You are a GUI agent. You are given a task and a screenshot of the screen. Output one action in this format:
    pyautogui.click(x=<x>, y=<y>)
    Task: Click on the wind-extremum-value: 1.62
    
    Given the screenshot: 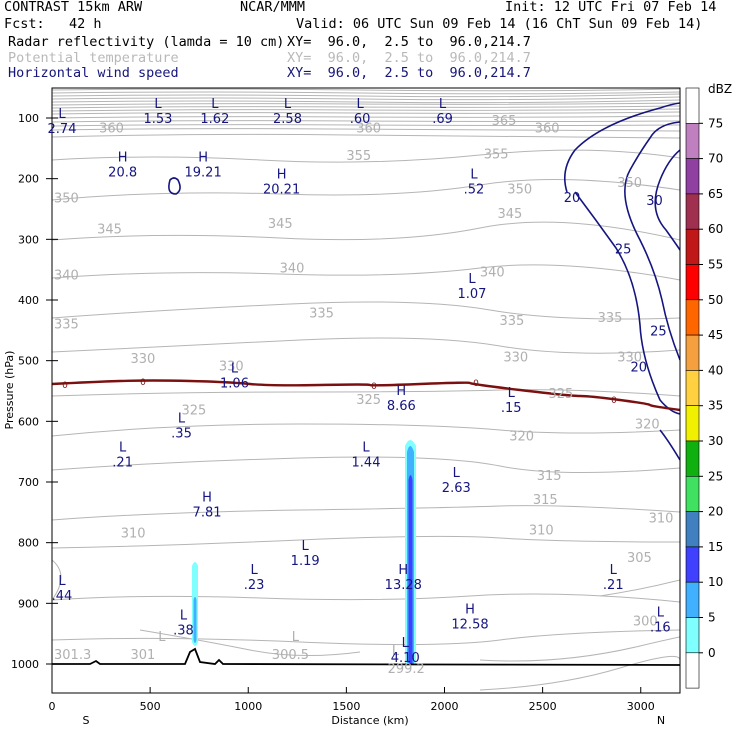 What is the action you would take?
    pyautogui.click(x=214, y=119)
    